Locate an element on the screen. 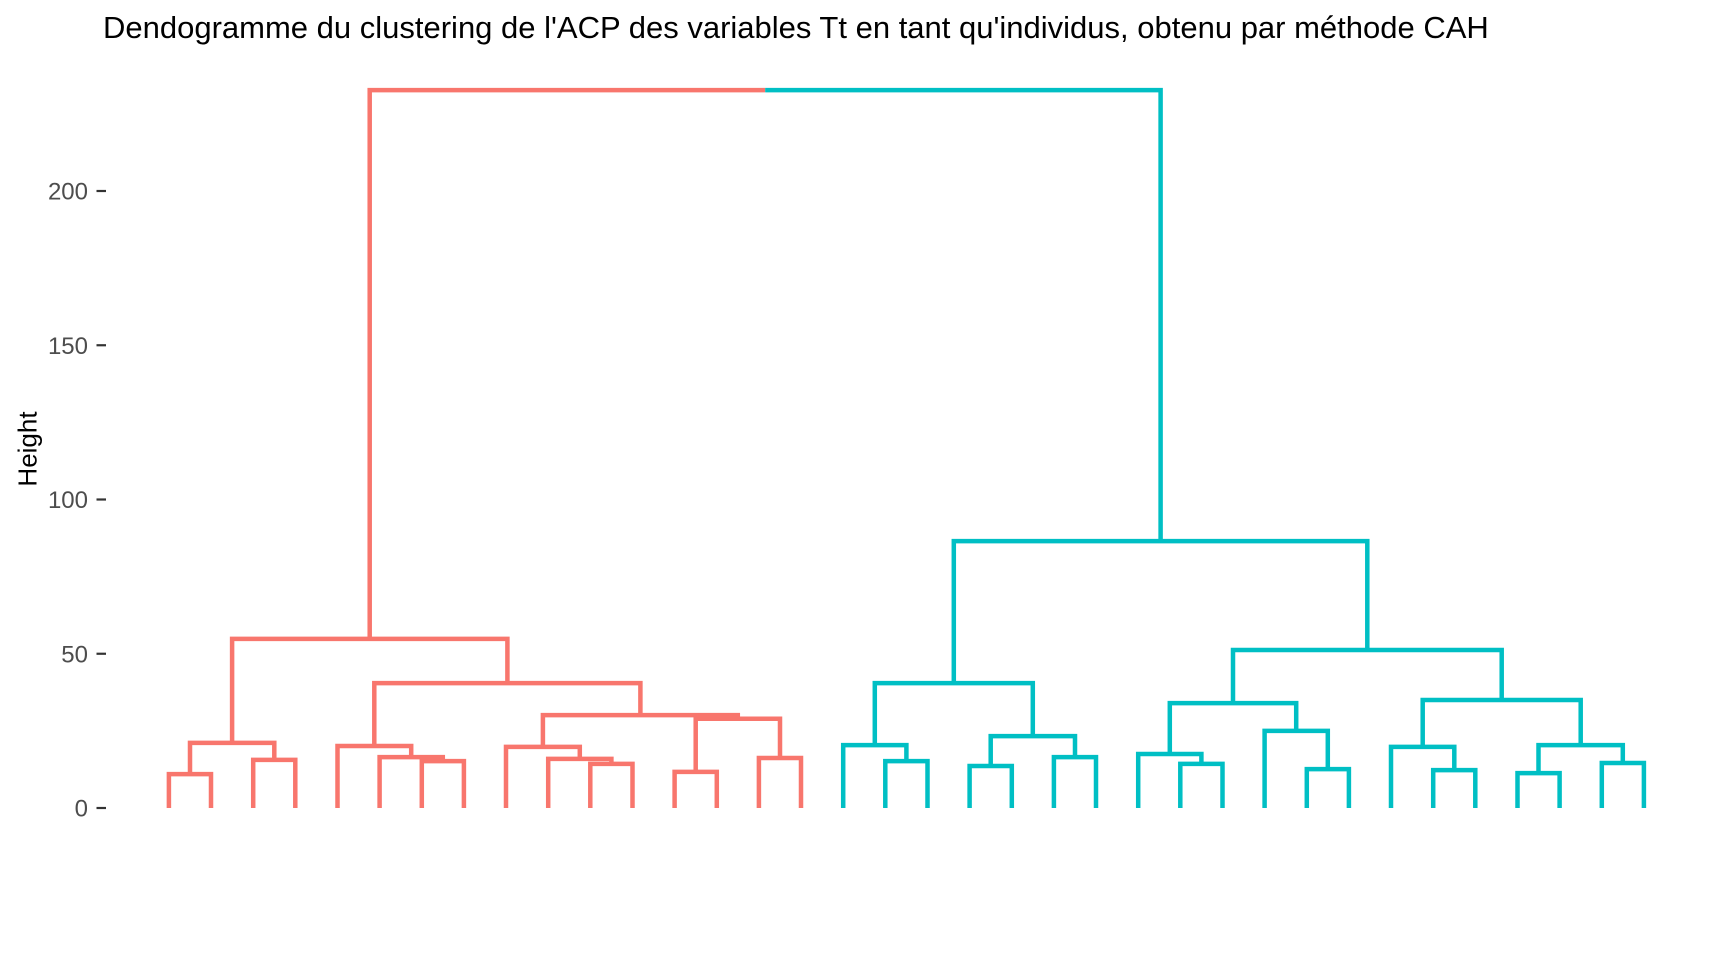 Image resolution: width=1728 pixels, height=960 pixels. root-link-left is located at coordinates (566, 363).